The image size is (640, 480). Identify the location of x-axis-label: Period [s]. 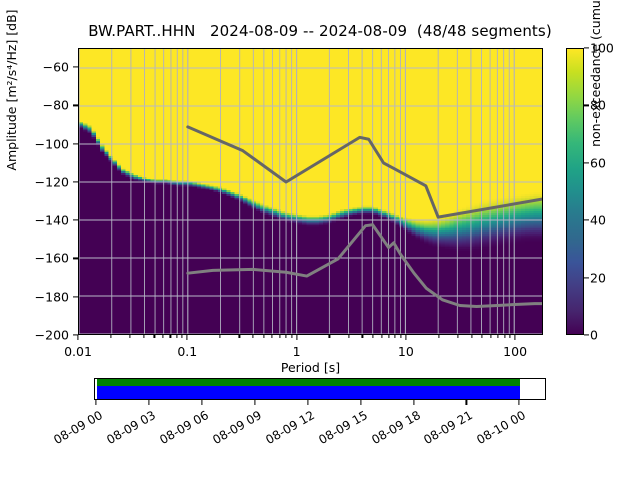
(310, 367).